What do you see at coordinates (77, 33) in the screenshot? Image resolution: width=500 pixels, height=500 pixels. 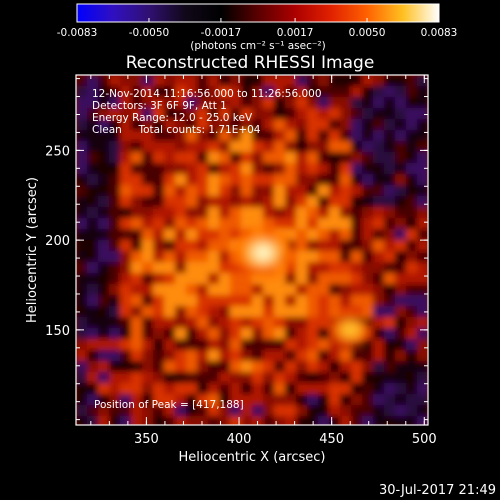 I see `colorbar-tick-label: -0.0083` at bounding box center [77, 33].